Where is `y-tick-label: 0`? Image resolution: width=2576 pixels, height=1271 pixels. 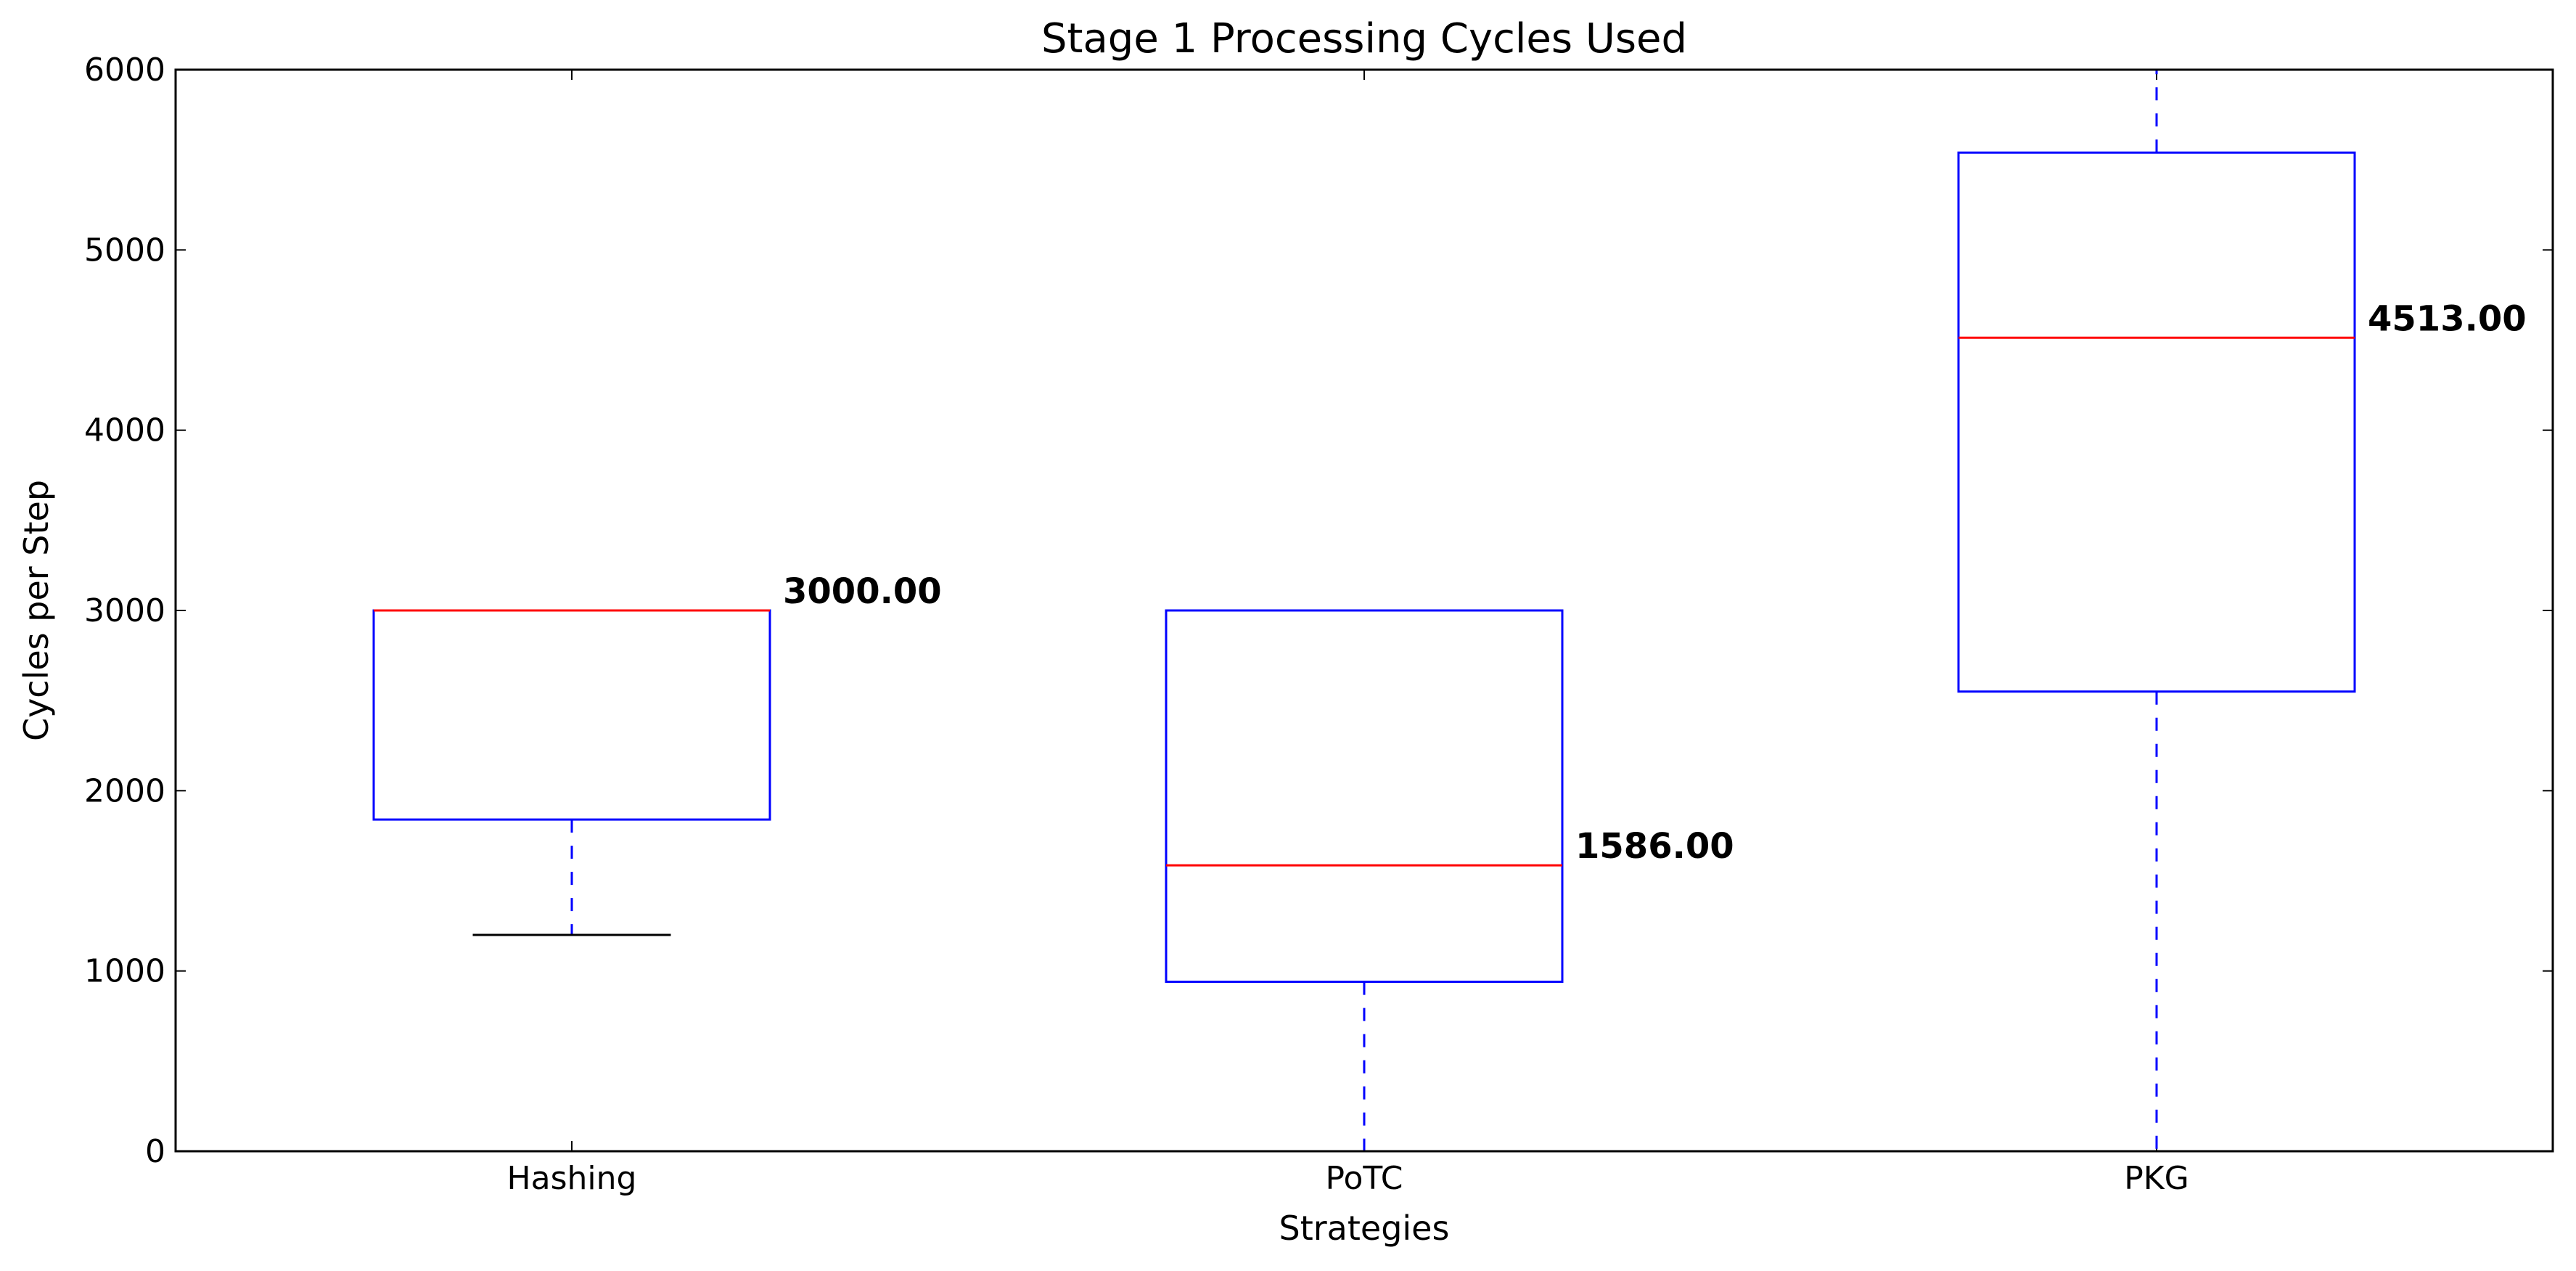 y-tick-label: 0 is located at coordinates (155, 1151).